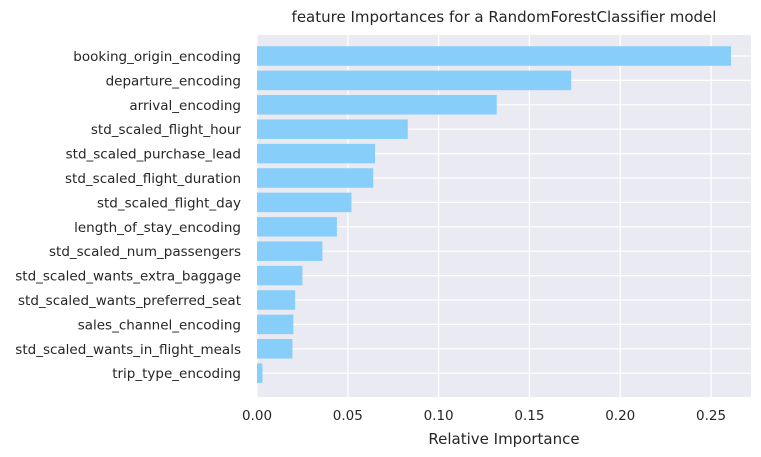  Describe the element at coordinates (377, 105) in the screenshot. I see `bar-arrival-encoding` at that location.